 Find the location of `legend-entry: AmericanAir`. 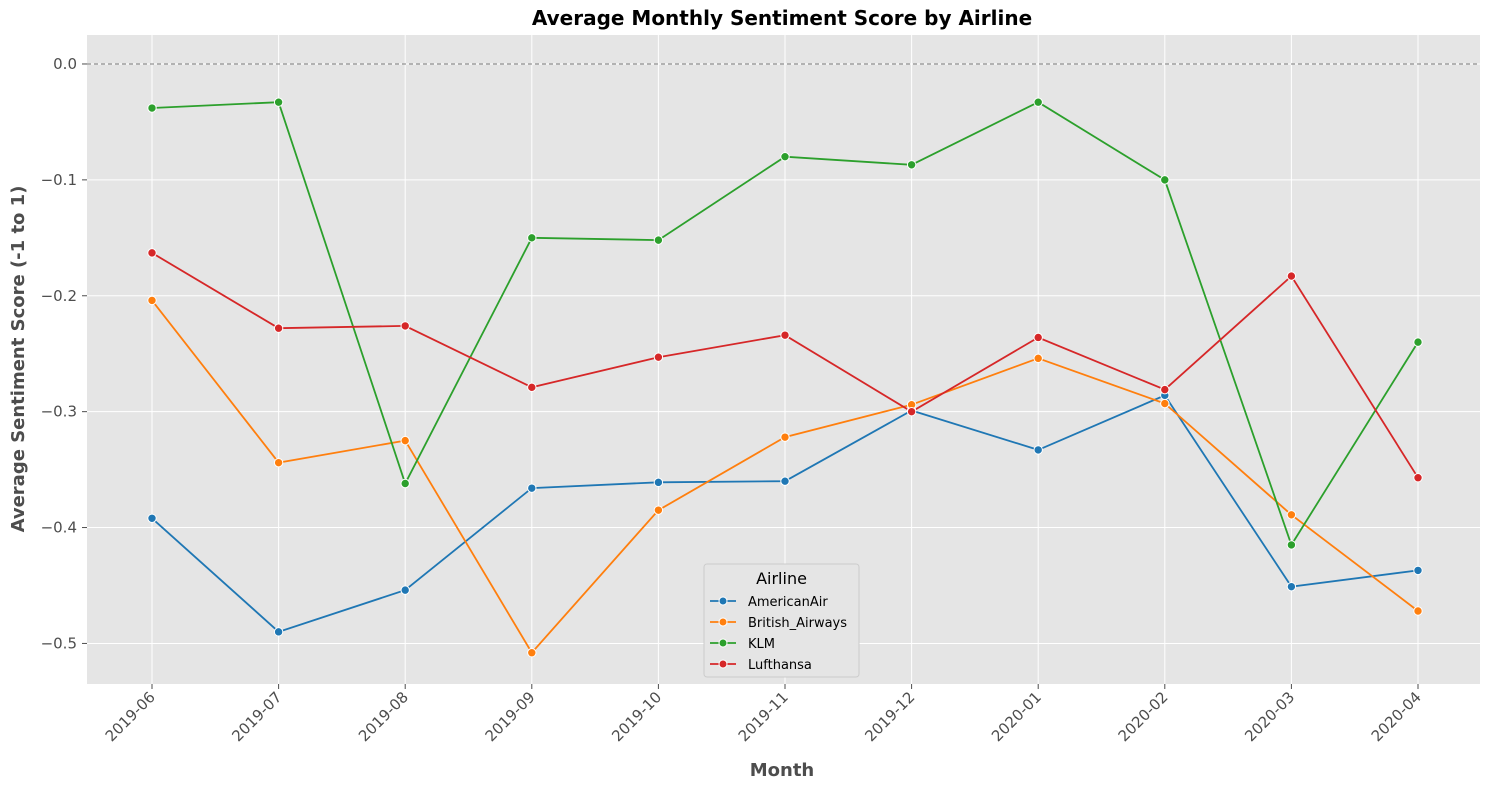

legend-entry: AmericanAir is located at coordinates (788, 602).